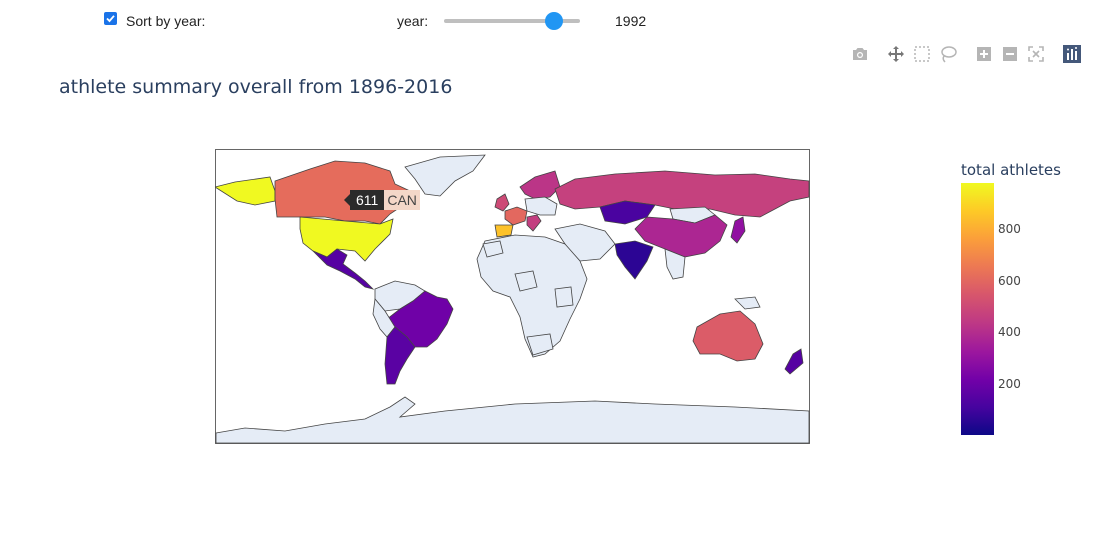 This screenshot has height=543, width=1104. I want to click on region-sca, so click(540, 185).